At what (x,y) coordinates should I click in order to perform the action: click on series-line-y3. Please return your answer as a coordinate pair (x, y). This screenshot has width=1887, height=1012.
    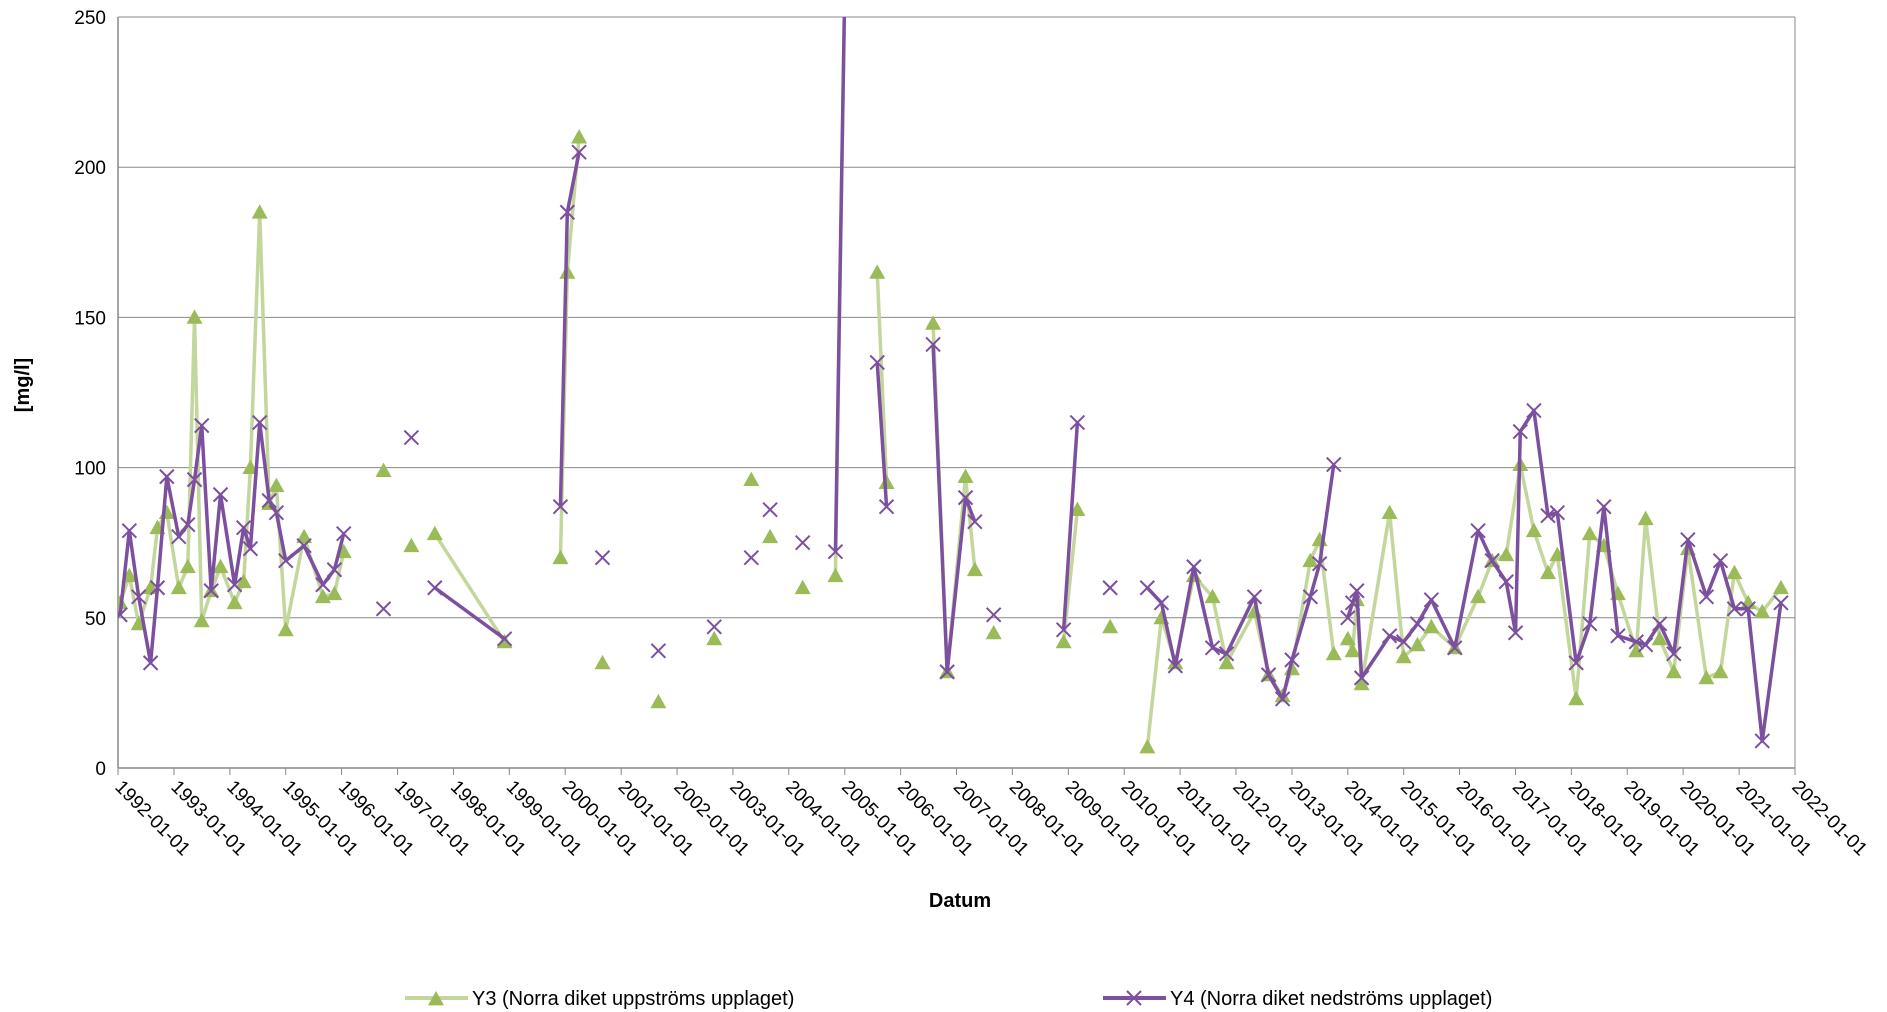
    Looking at the image, I should click on (882, 377).